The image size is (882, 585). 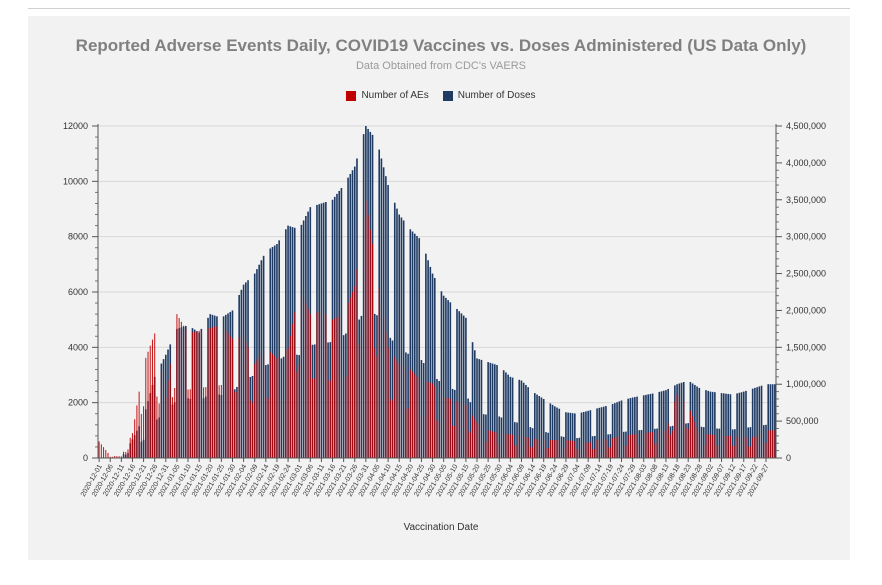 I want to click on legend-swatch-doses, so click(x=447, y=95).